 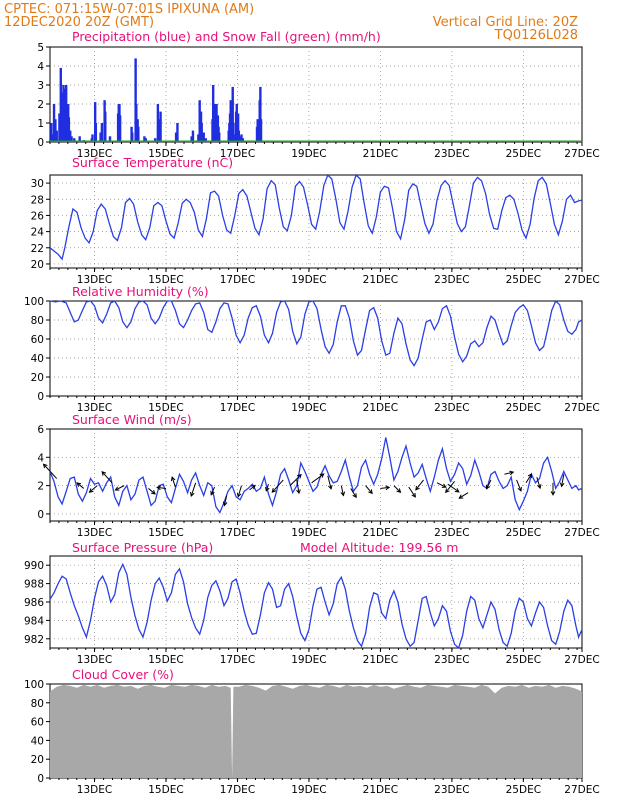 What do you see at coordinates (40, 143) in the screenshot?
I see `y-tick-label: 0` at bounding box center [40, 143].